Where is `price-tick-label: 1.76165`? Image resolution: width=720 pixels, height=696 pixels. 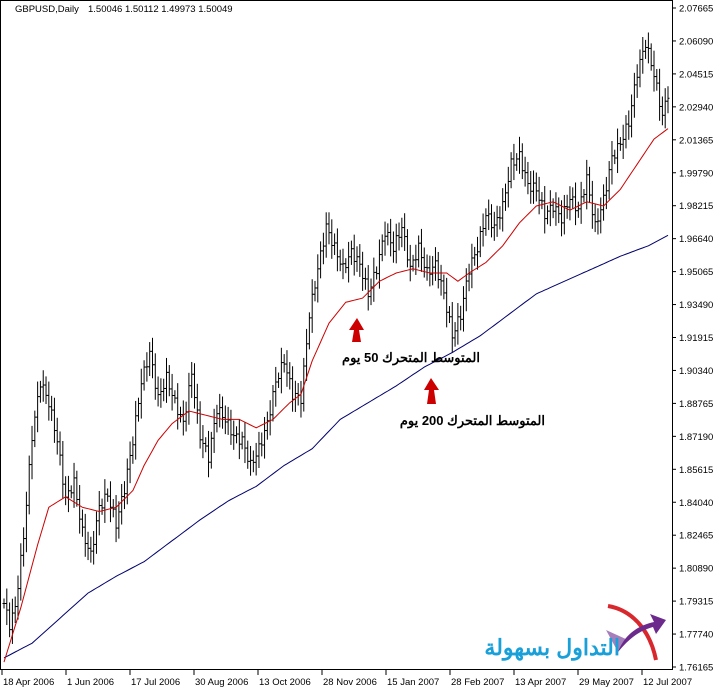
price-tick-label: 1.76165 is located at coordinates (696, 668).